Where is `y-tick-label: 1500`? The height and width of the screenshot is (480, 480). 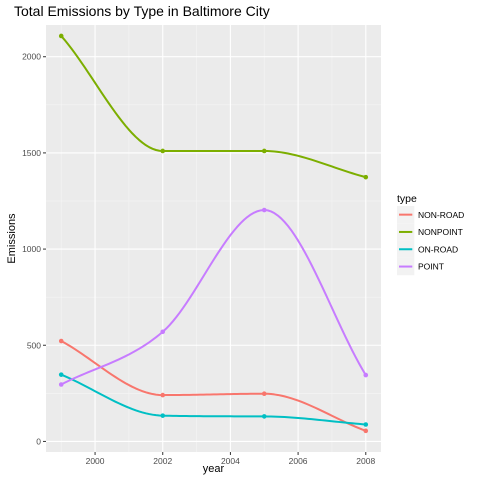 y-tick-label: 1500 is located at coordinates (31, 153).